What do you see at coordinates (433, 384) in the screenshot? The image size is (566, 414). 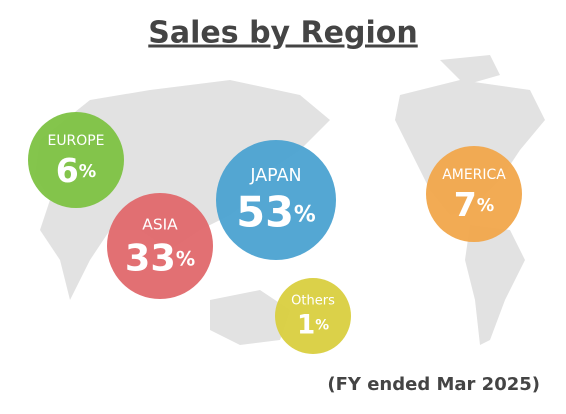 I see `subtitle: (FY ended Mar 2025)` at bounding box center [433, 384].